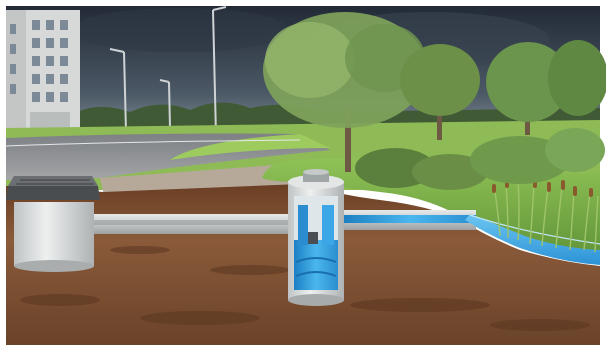  Describe the element at coordinates (542, 185) in the screenshot. I see `cattail-heads` at that location.